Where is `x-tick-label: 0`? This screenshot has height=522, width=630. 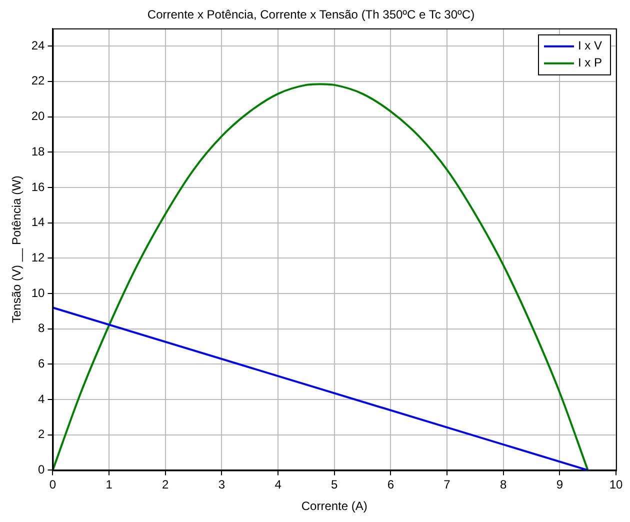
x-tick-label: 0 is located at coordinates (52, 485).